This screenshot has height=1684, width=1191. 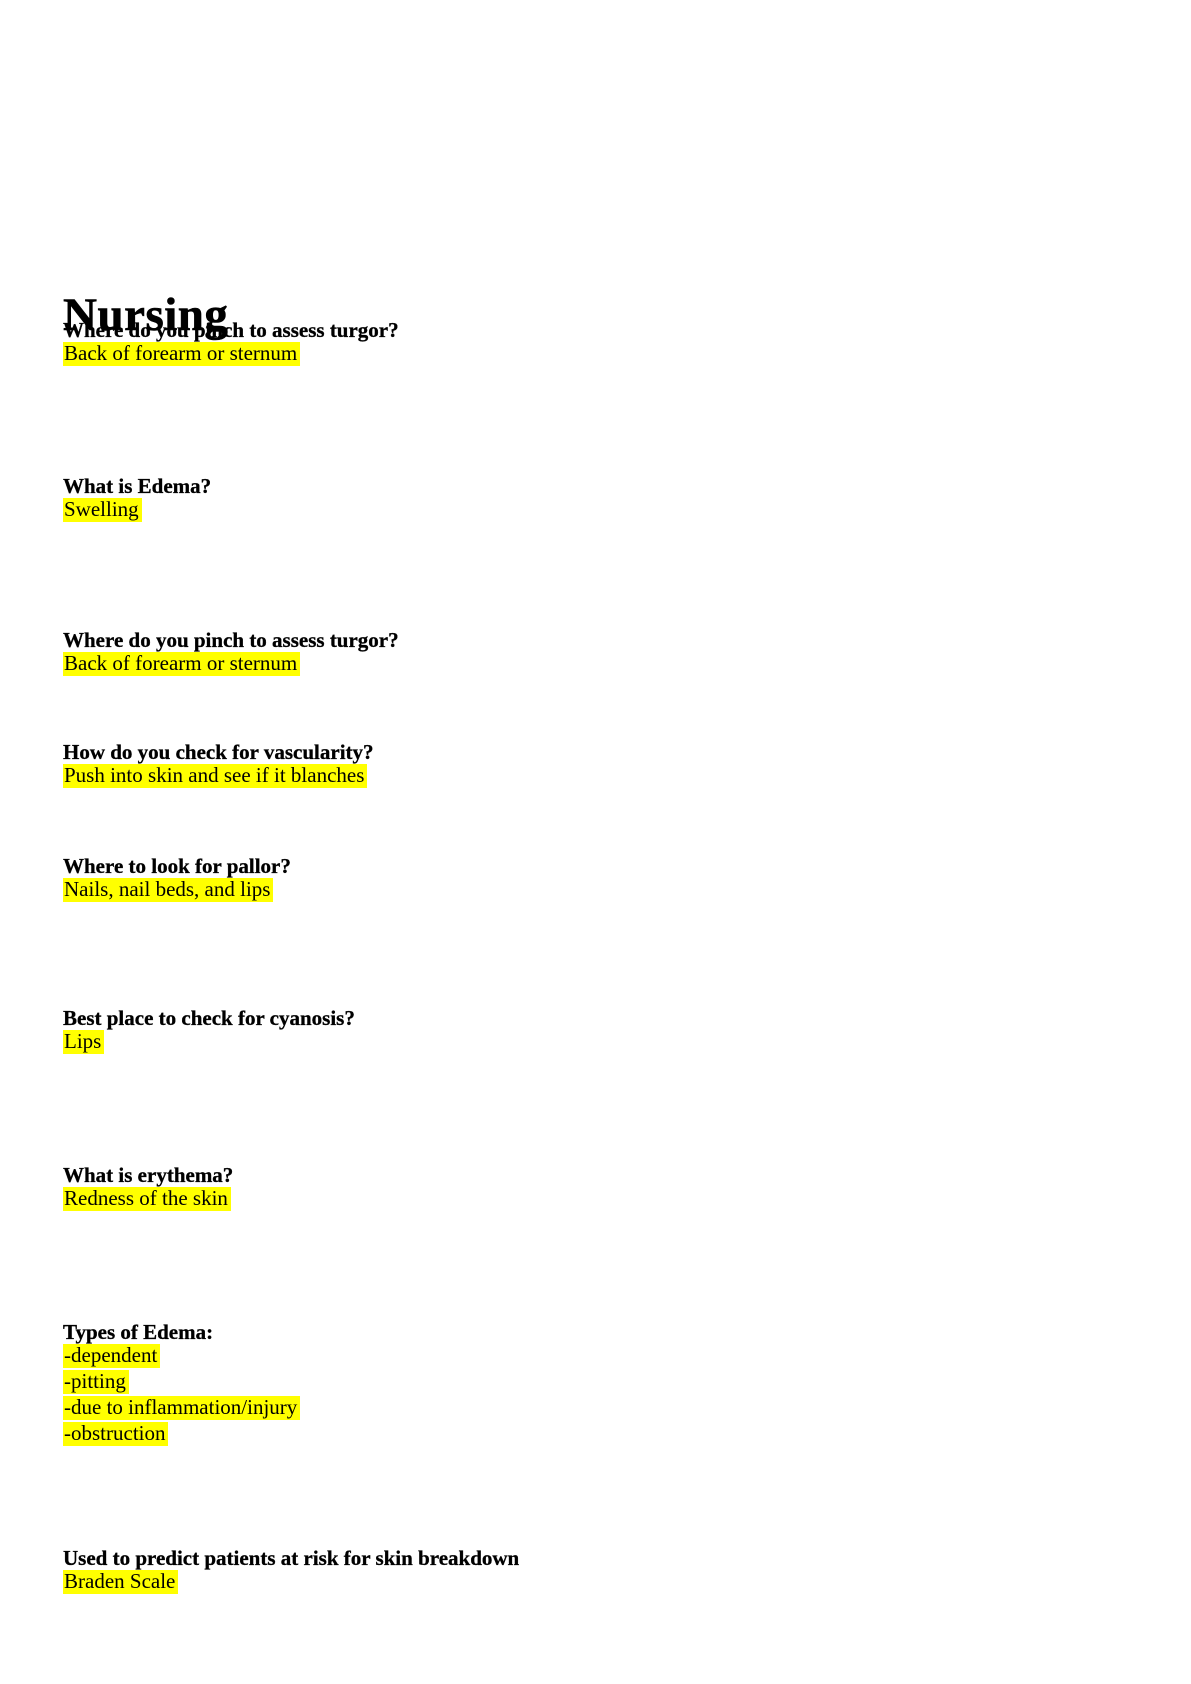 What do you see at coordinates (215, 776) in the screenshot?
I see `highlighted-answer: Push into skin and see if it blanches` at bounding box center [215, 776].